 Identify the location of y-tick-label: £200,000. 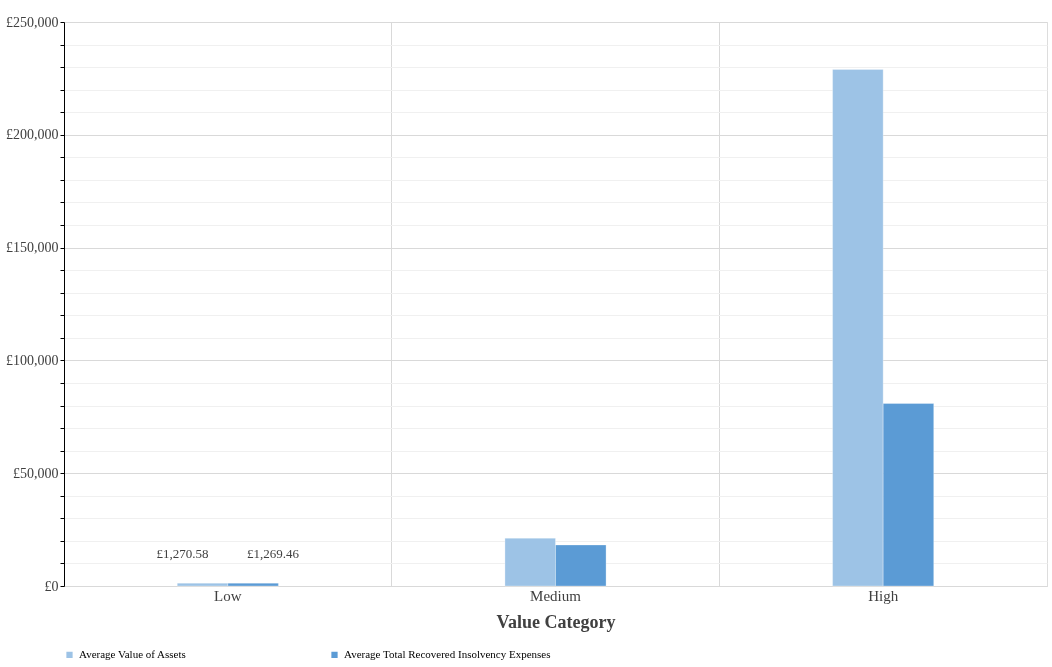
(32, 135).